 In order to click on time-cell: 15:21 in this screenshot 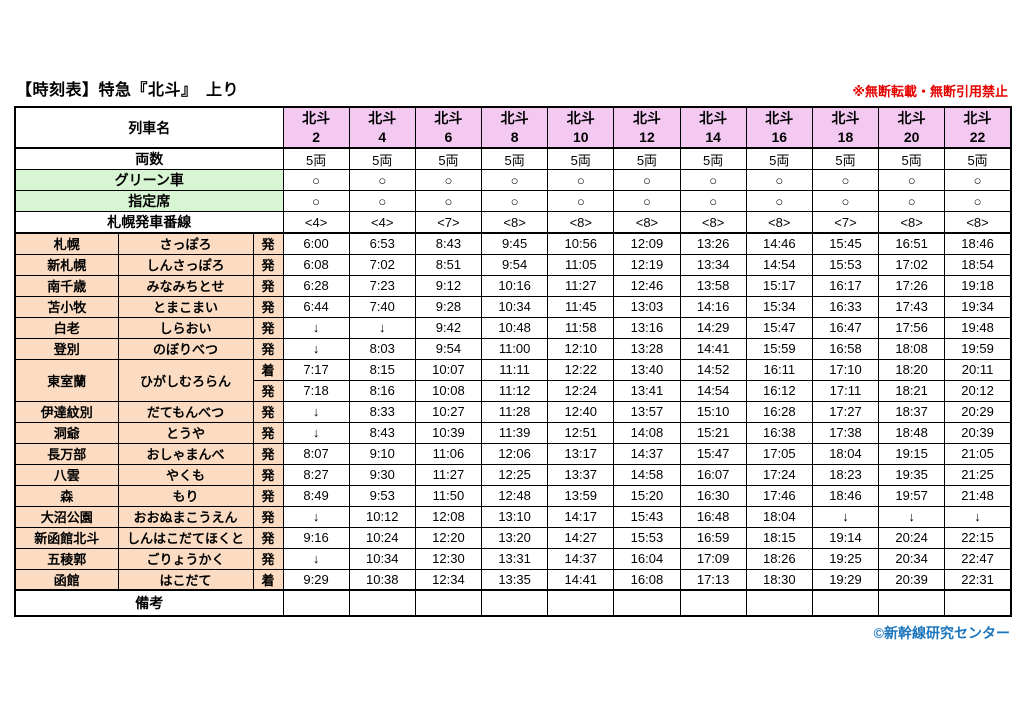, I will do `click(713, 432)`.